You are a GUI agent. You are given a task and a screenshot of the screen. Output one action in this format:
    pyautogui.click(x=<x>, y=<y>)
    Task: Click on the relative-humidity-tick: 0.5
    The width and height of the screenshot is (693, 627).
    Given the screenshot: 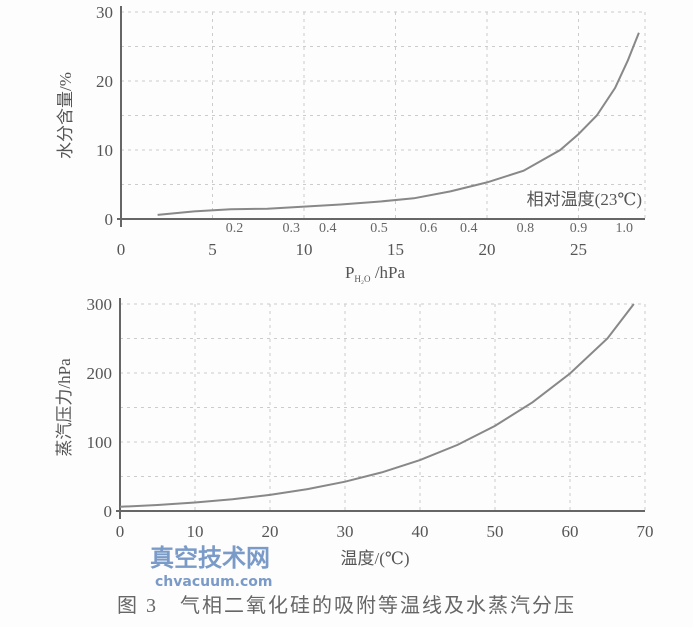 What is the action you would take?
    pyautogui.click(x=379, y=228)
    